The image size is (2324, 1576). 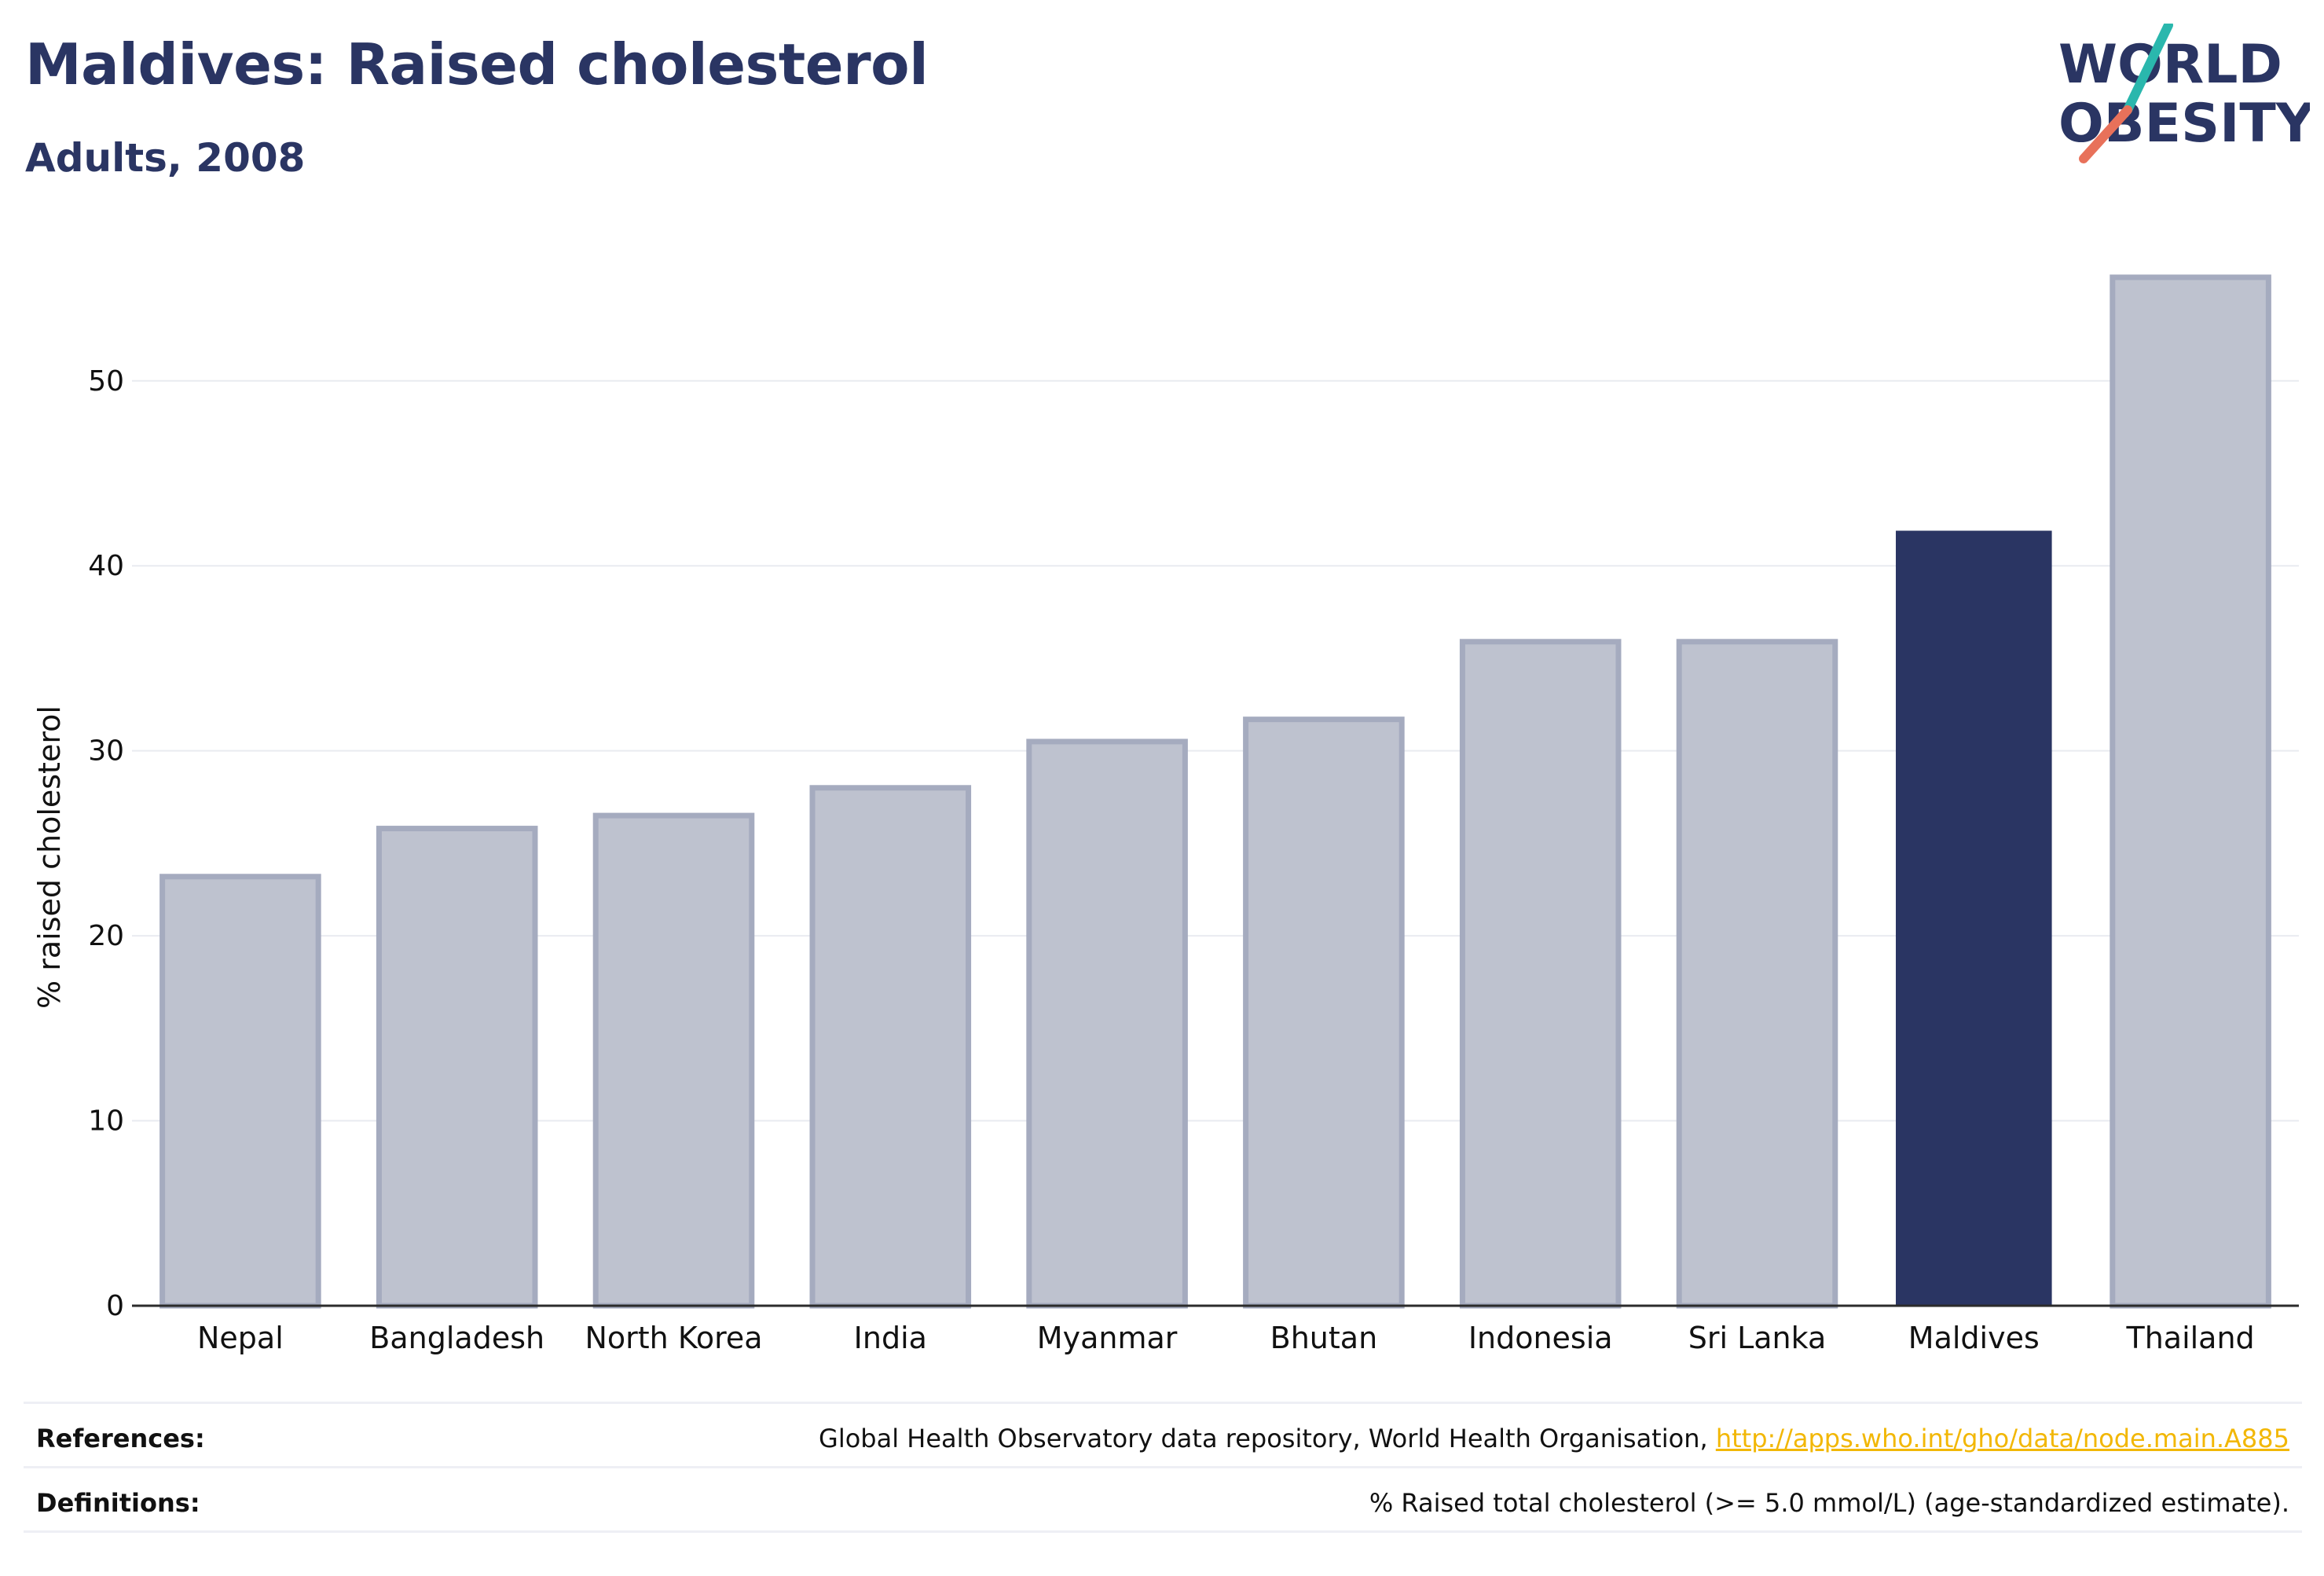 I want to click on bar-india, so click(x=890, y=1047).